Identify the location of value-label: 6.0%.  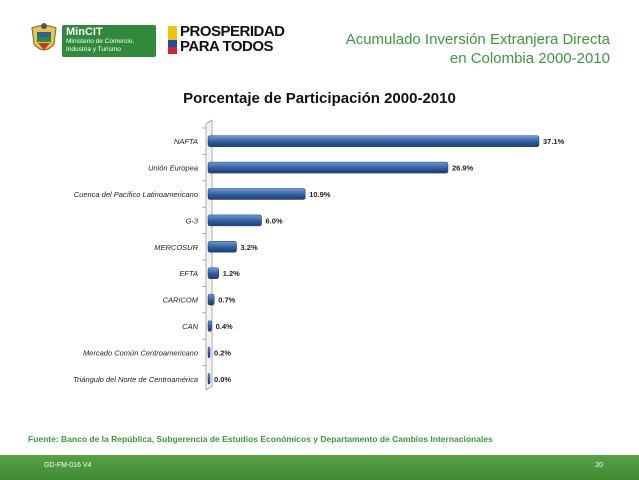
(274, 220).